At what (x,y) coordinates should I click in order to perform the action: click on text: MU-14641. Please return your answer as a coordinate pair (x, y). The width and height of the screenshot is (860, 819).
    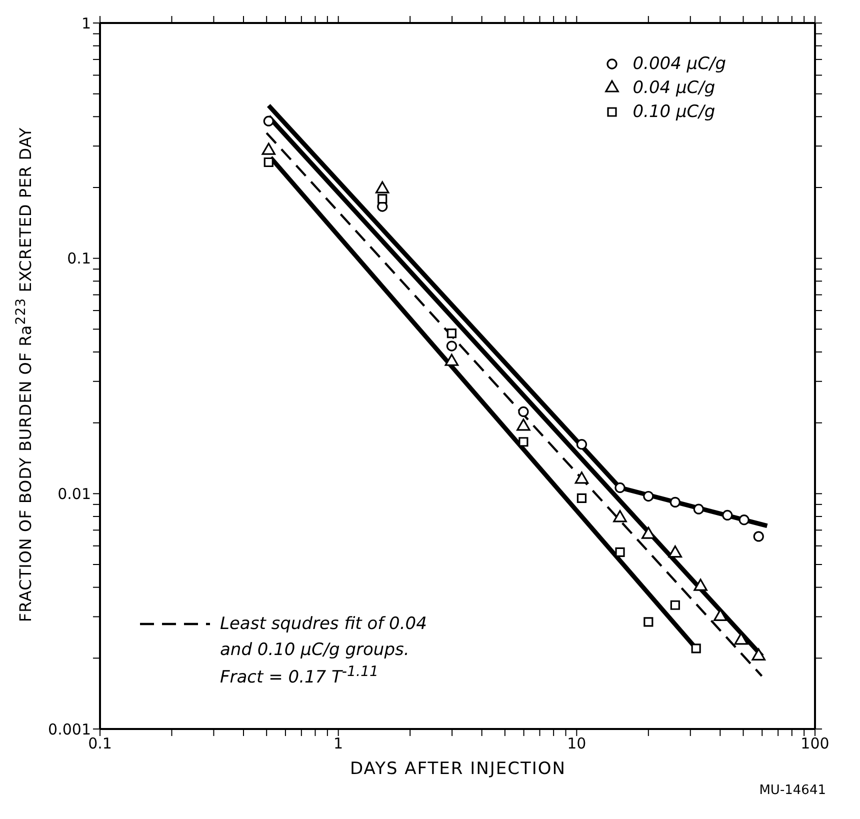
    Looking at the image, I should click on (792, 790).